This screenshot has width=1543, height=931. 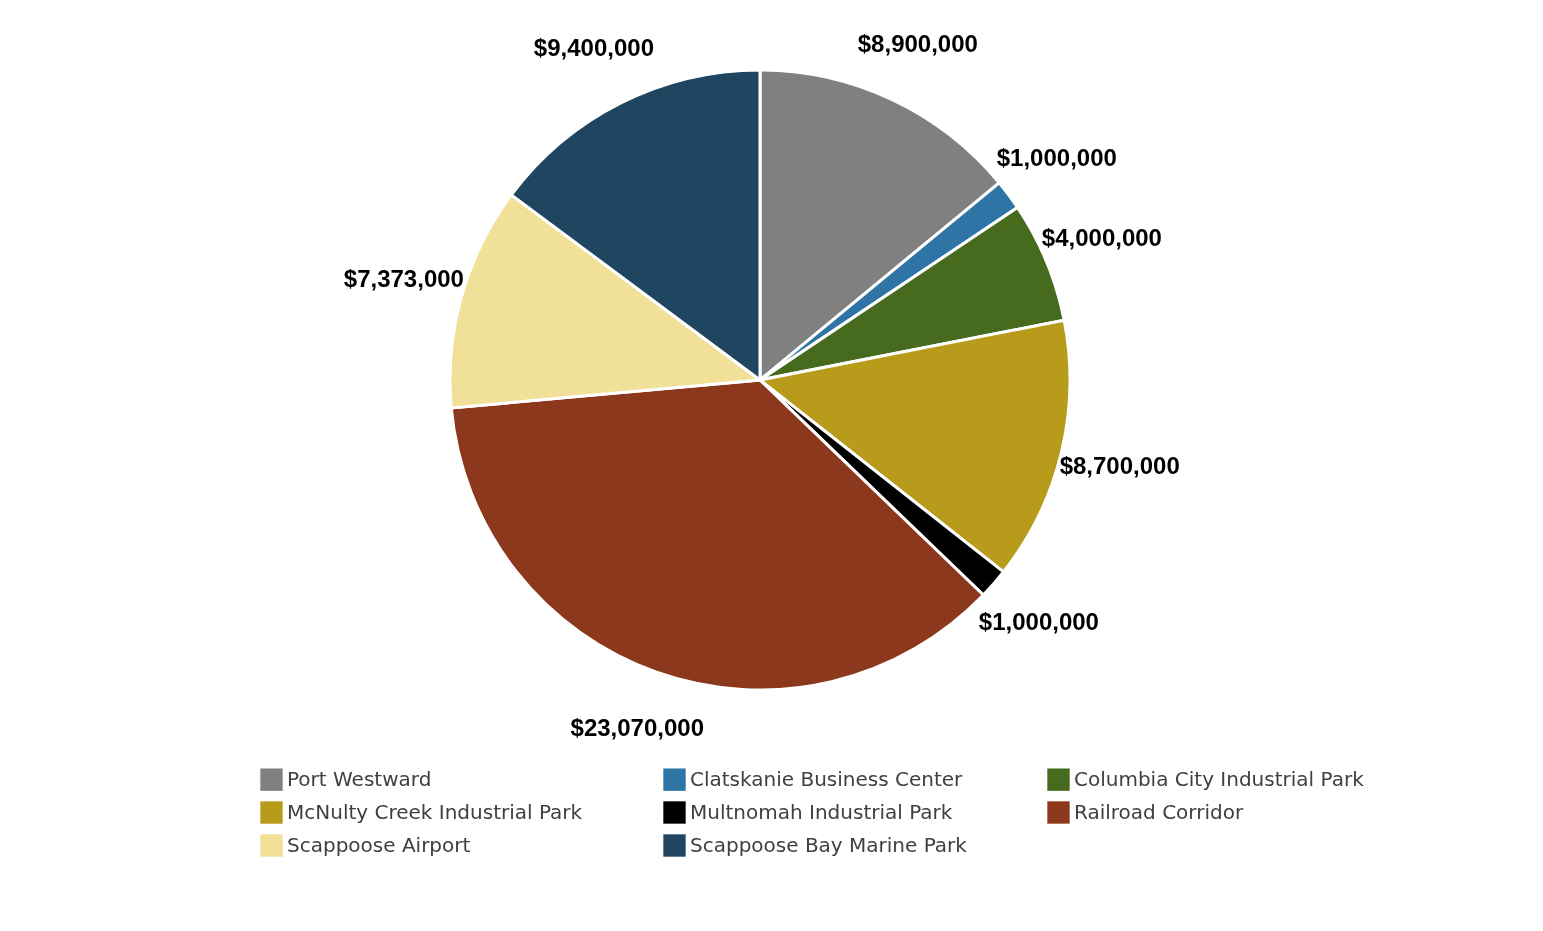 What do you see at coordinates (829, 844) in the screenshot?
I see `legend-label: Scappoose Bay Marine Park` at bounding box center [829, 844].